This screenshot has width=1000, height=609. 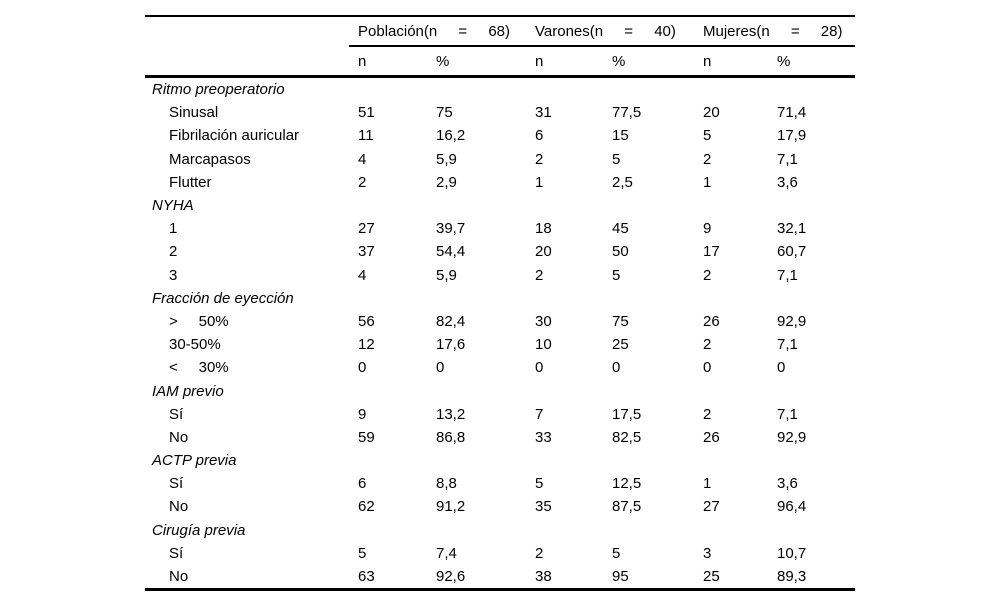 What do you see at coordinates (500, 390) in the screenshot?
I see `section-header-row: IAM previo` at bounding box center [500, 390].